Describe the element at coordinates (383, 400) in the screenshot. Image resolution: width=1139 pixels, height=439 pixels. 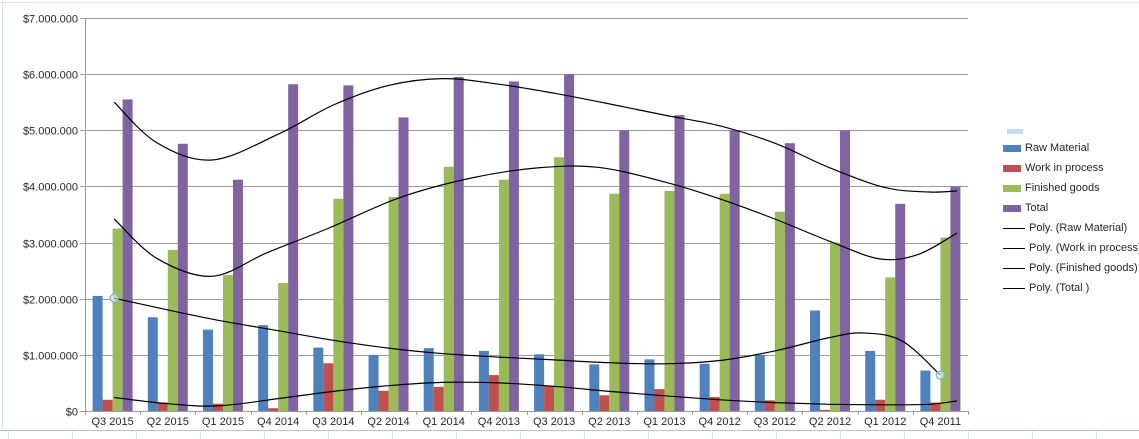
I see `bar-work-in-process-q2-2014` at that location.